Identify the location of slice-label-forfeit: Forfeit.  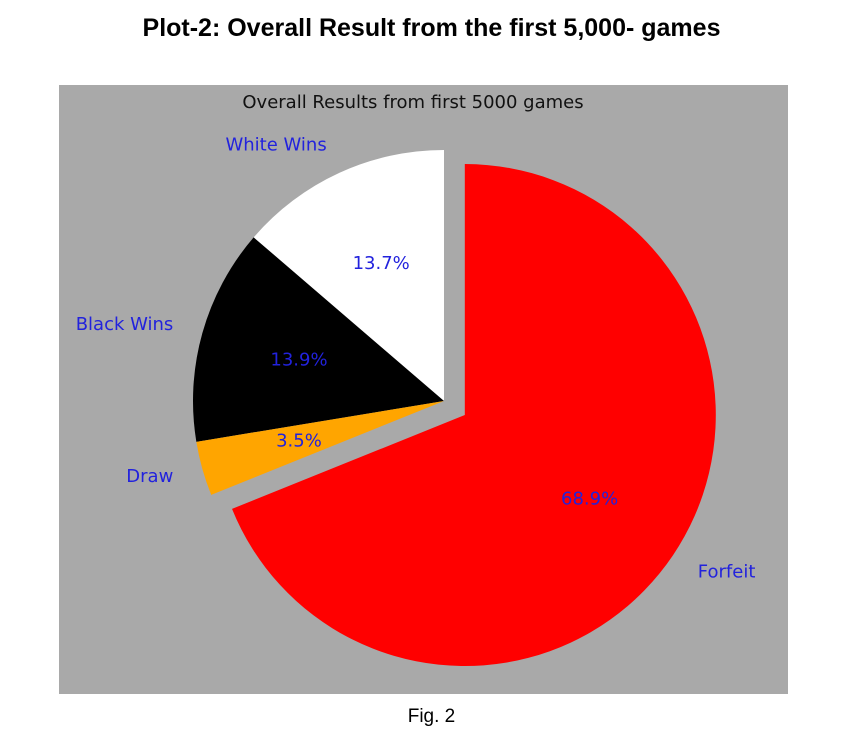
(727, 571).